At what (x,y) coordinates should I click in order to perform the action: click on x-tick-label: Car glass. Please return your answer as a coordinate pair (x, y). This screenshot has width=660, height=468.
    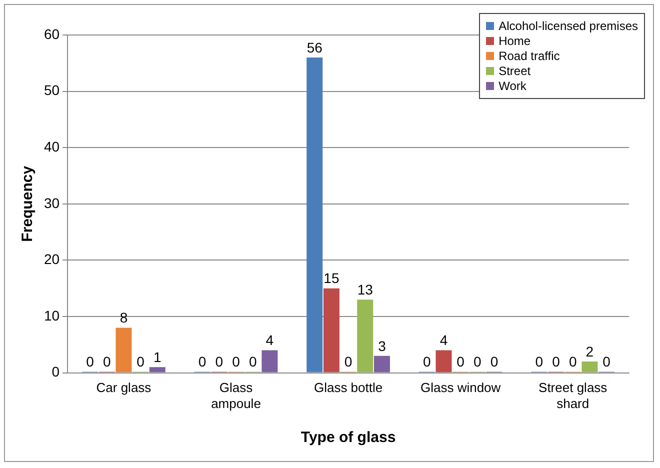
    Looking at the image, I should click on (124, 388).